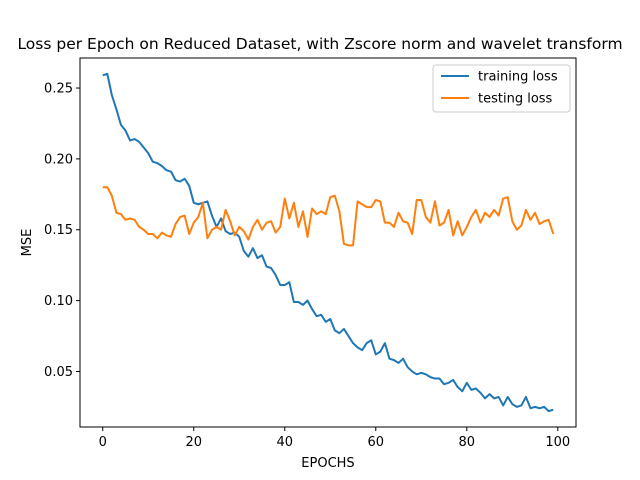 This screenshot has width=640, height=480. I want to click on x-tick-label: 100, so click(557, 442).